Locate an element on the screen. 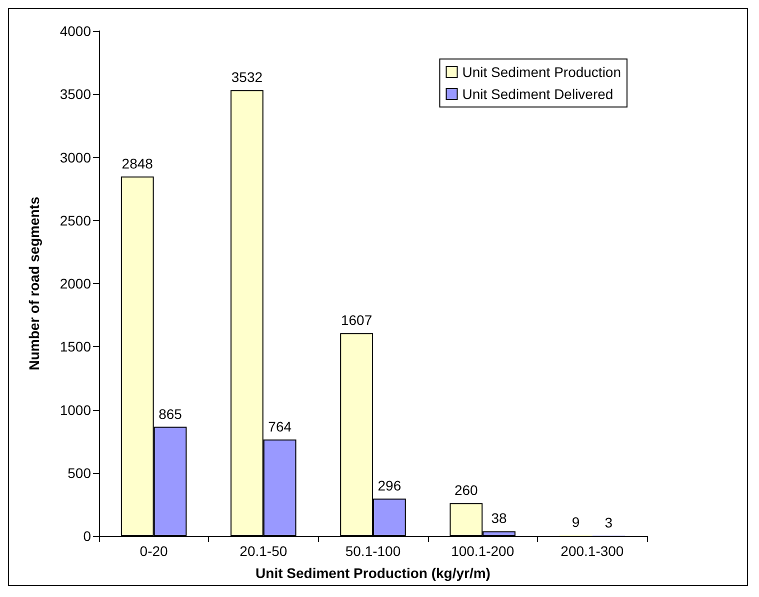 This screenshot has width=759, height=597. legend-label: Unit Sediment Delivered is located at coordinates (538, 94).